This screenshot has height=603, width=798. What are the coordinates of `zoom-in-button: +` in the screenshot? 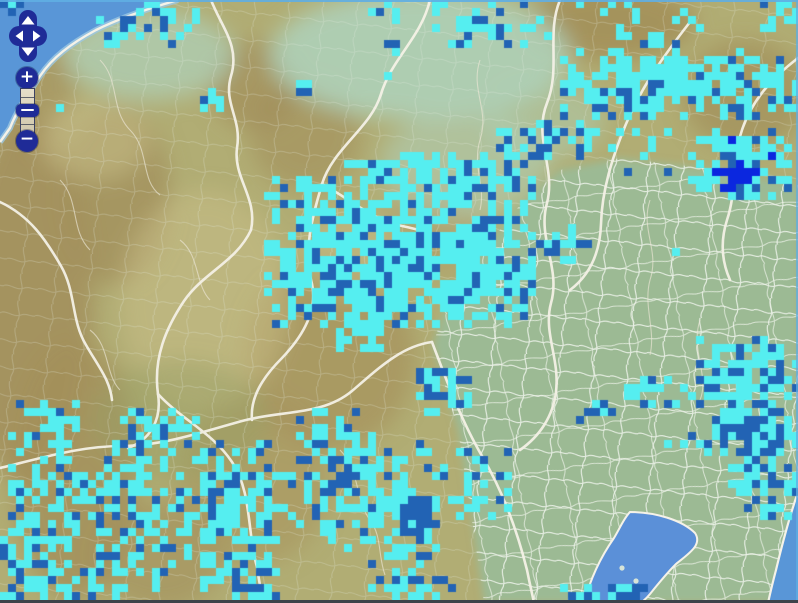 It's located at (27, 78).